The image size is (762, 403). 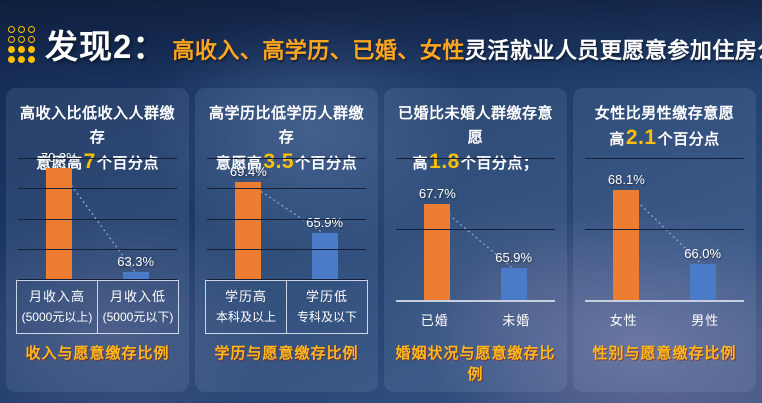 What do you see at coordinates (135, 275) in the screenshot?
I see `bar-income-low` at bounding box center [135, 275].